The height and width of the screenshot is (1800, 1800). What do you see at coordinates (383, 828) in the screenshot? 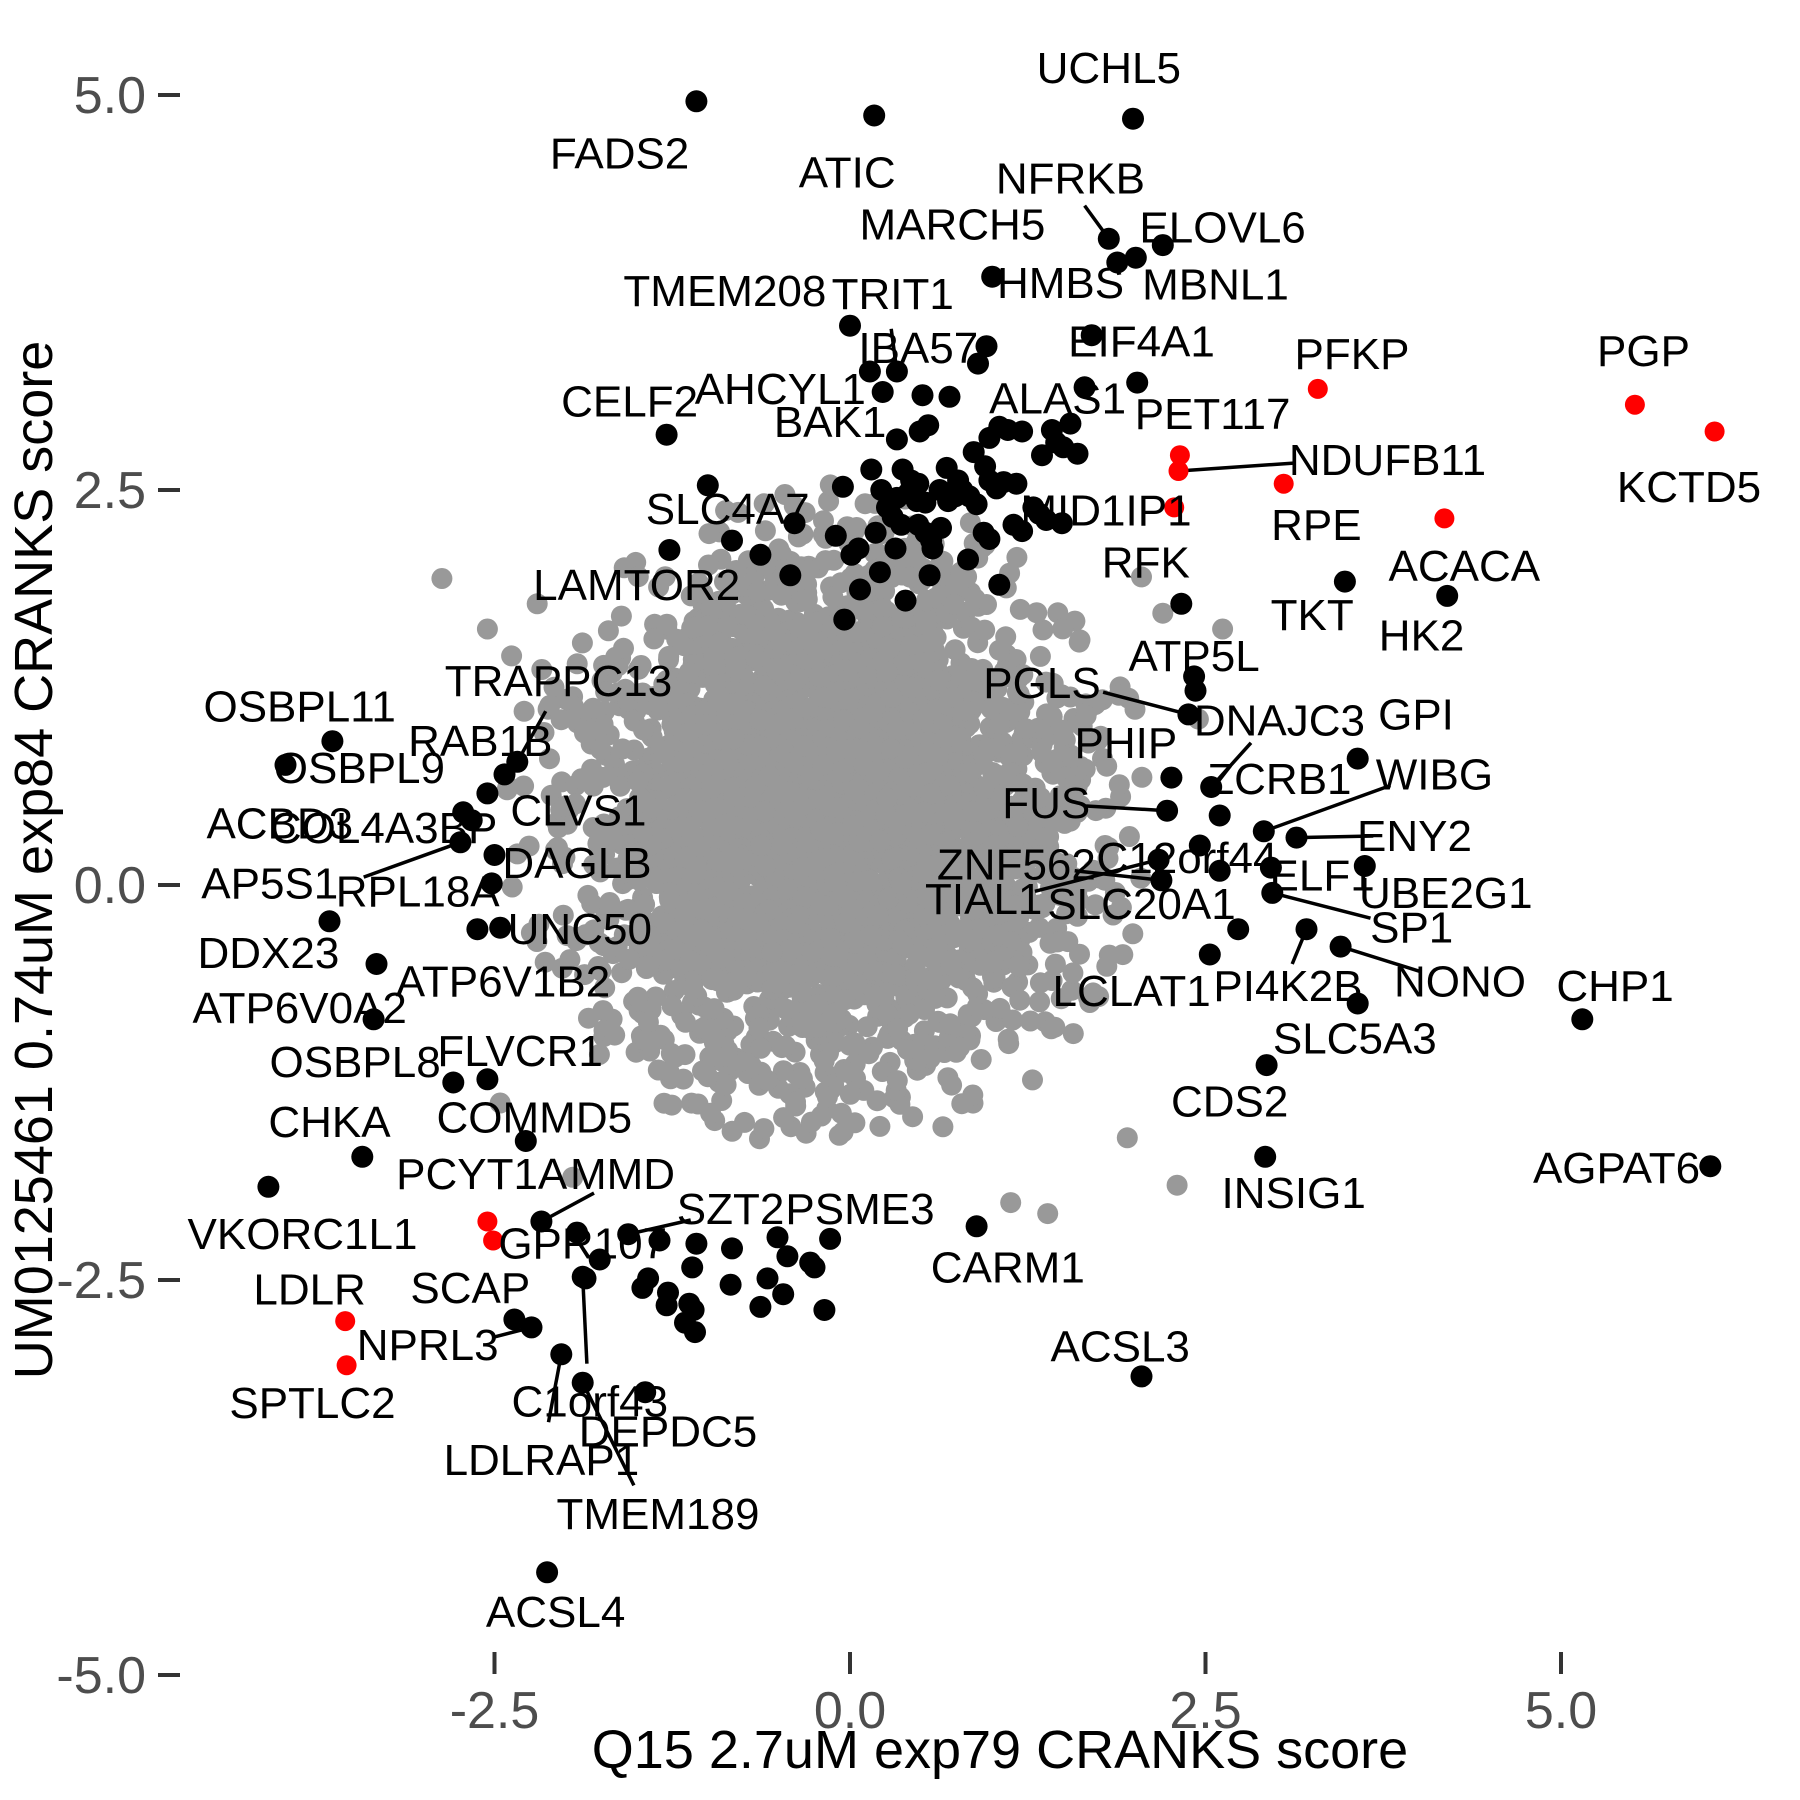
I see `gene-label-COL4A3BP: COL4A3BP` at bounding box center [383, 828].